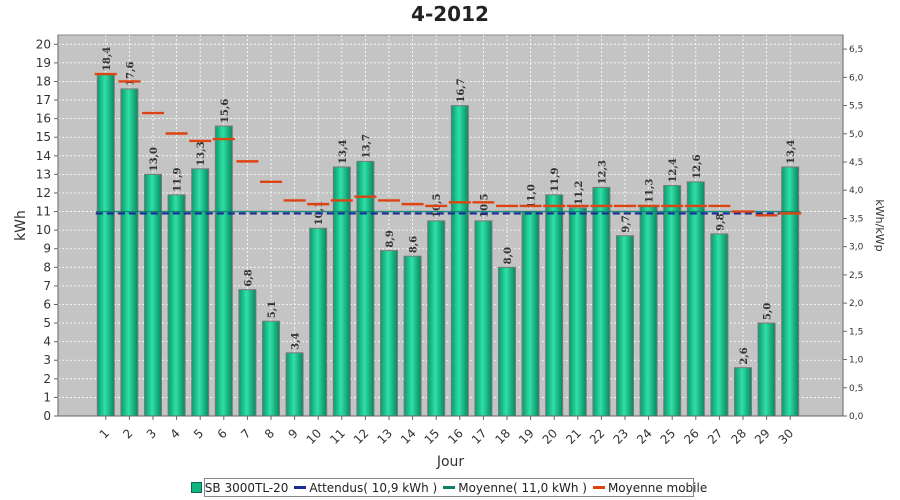 Image resolution: width=900 pixels, height=500 pixels. Describe the element at coordinates (597, 436) in the screenshot. I see `x-tick-label: 22` at that location.